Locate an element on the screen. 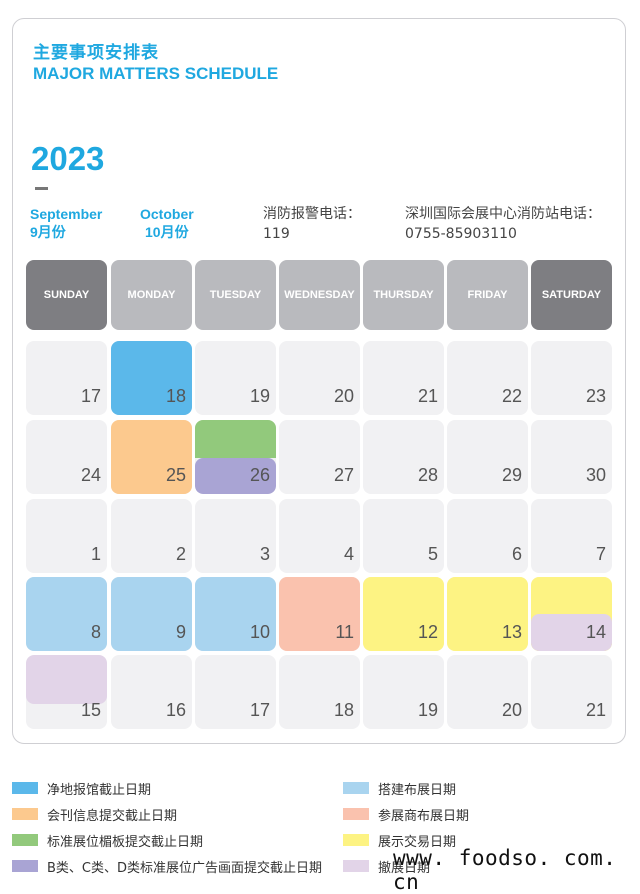 This screenshot has height=894, width=640. day-number: 14 is located at coordinates (595, 632).